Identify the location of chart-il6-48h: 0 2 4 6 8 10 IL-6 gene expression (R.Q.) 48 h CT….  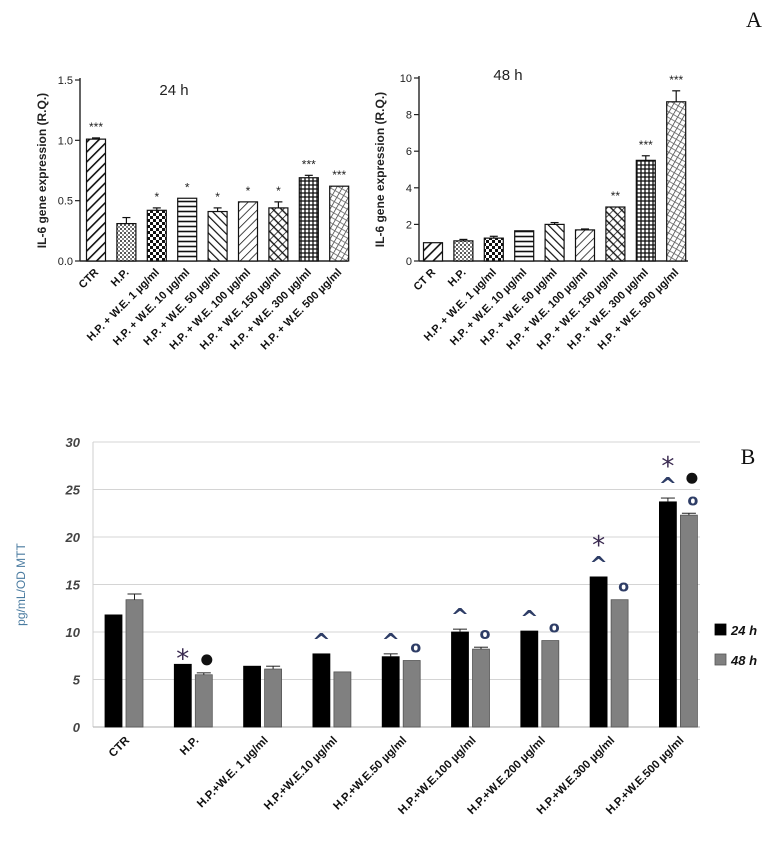
(530, 209).